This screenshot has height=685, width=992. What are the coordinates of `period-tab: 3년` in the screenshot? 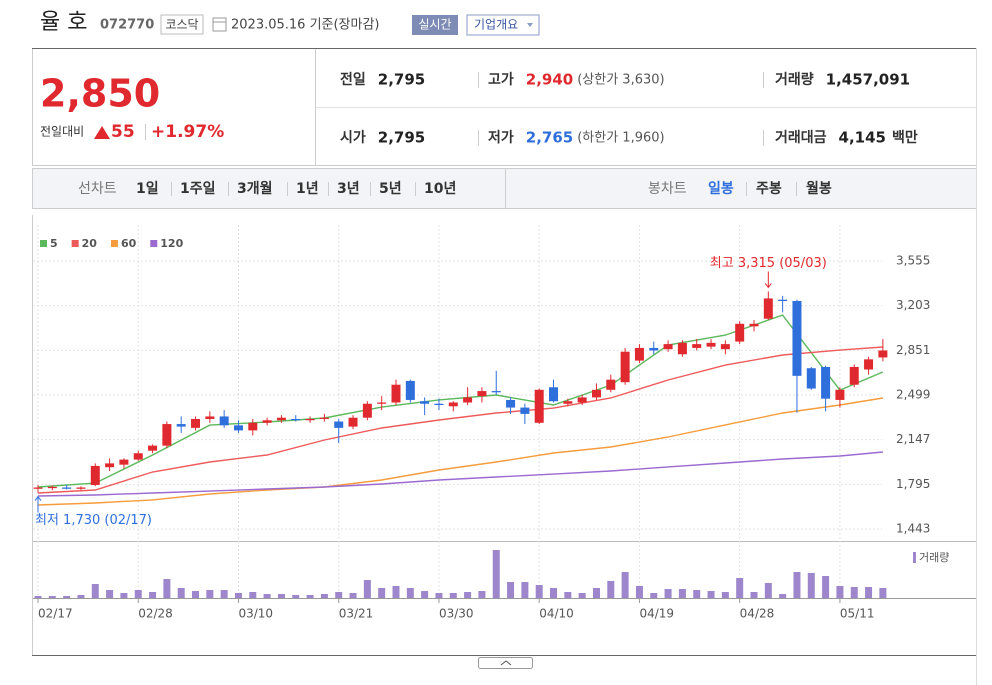 It's located at (348, 189).